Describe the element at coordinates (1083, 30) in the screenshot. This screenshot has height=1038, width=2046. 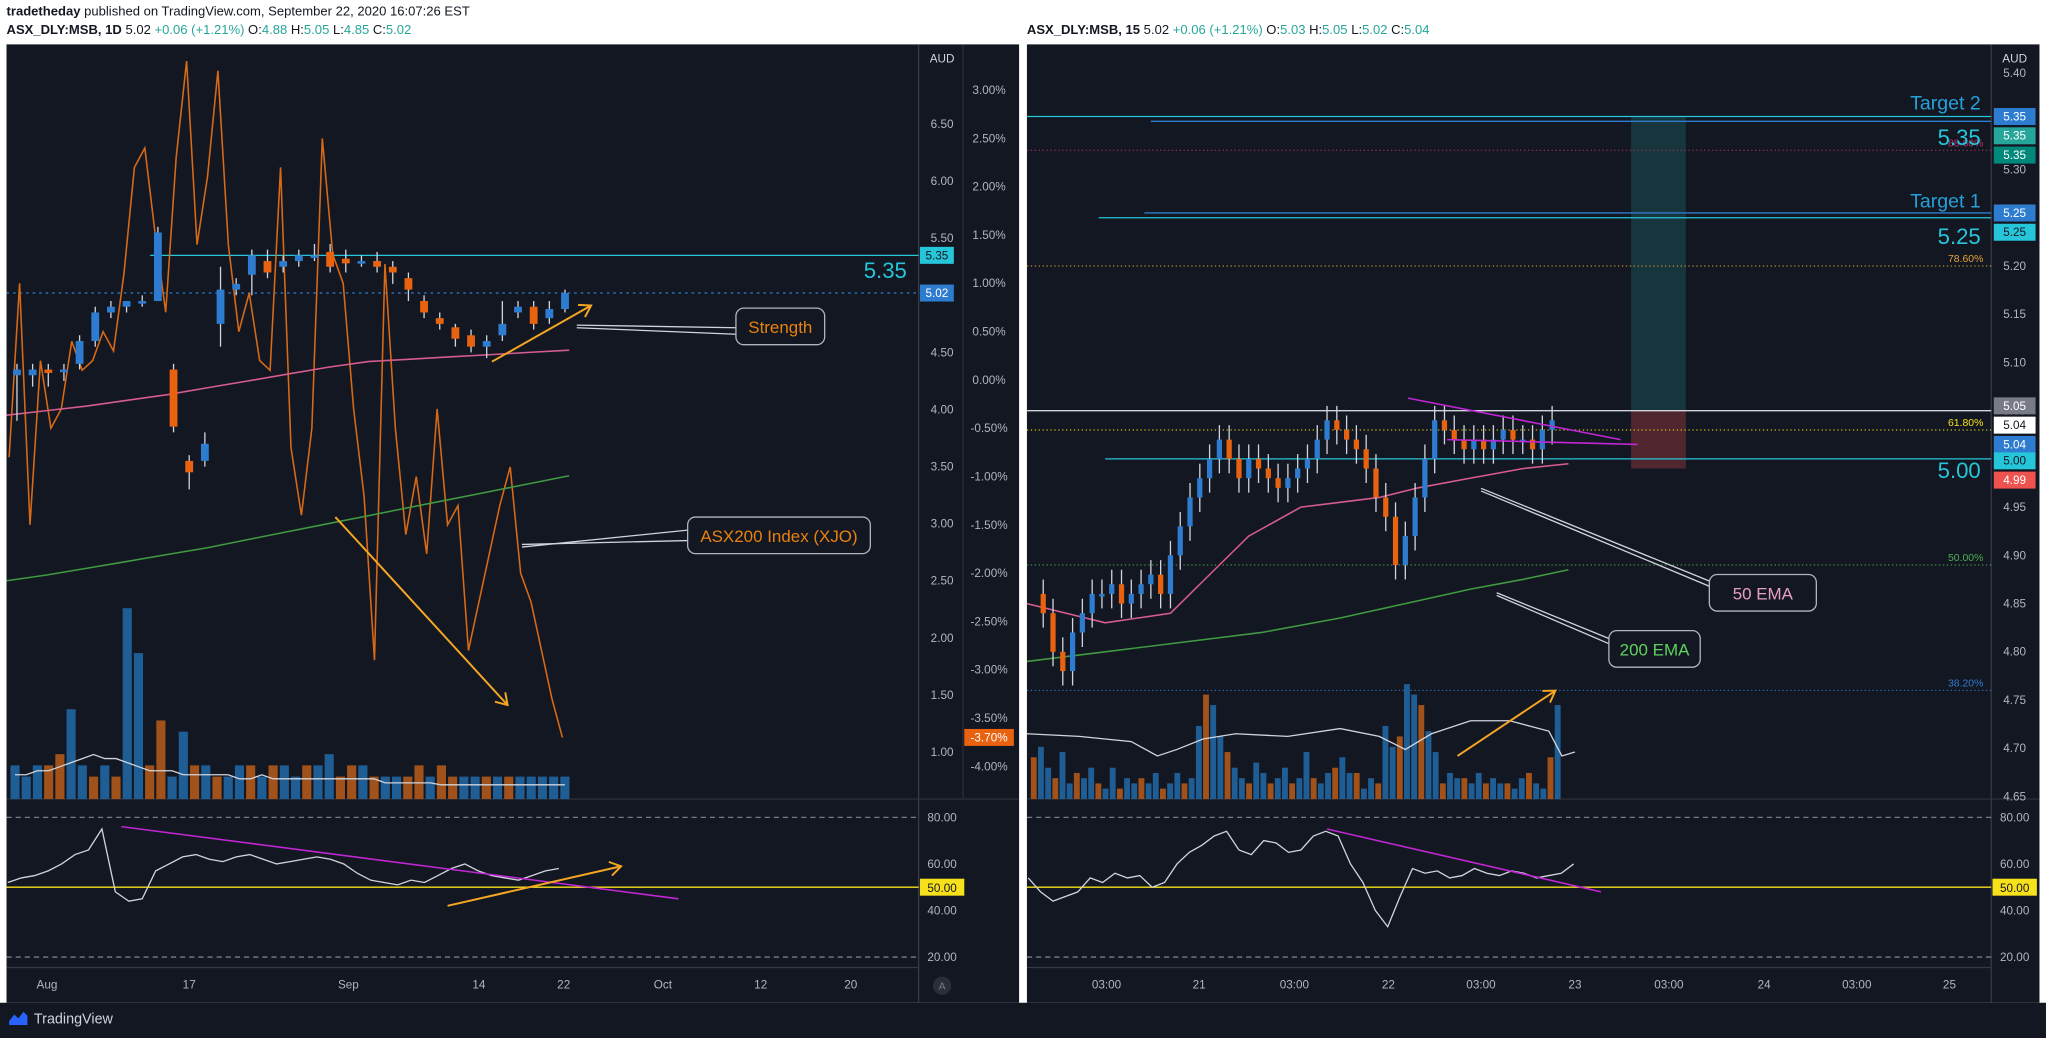
I see `right-symbol: ASX_DLY:MSB, 15` at that location.